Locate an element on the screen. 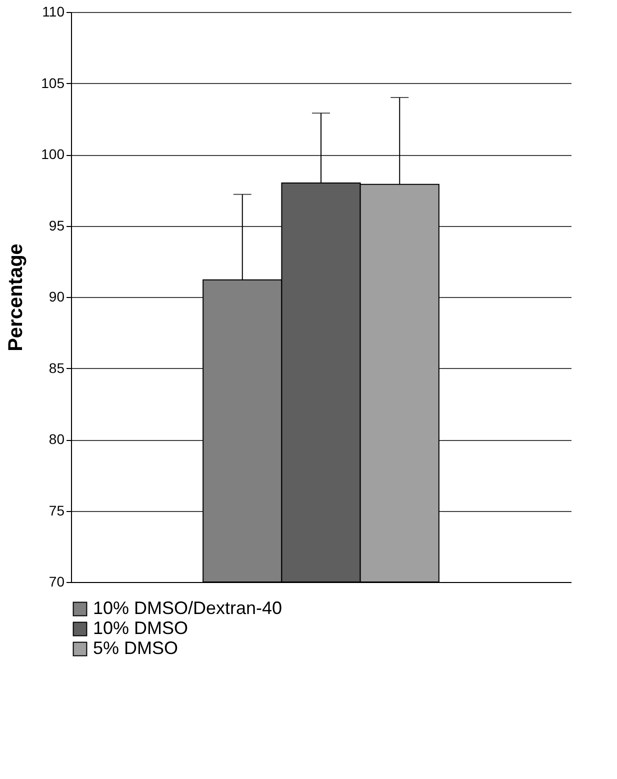  y-tick-label: 105 is located at coordinates (53, 82).